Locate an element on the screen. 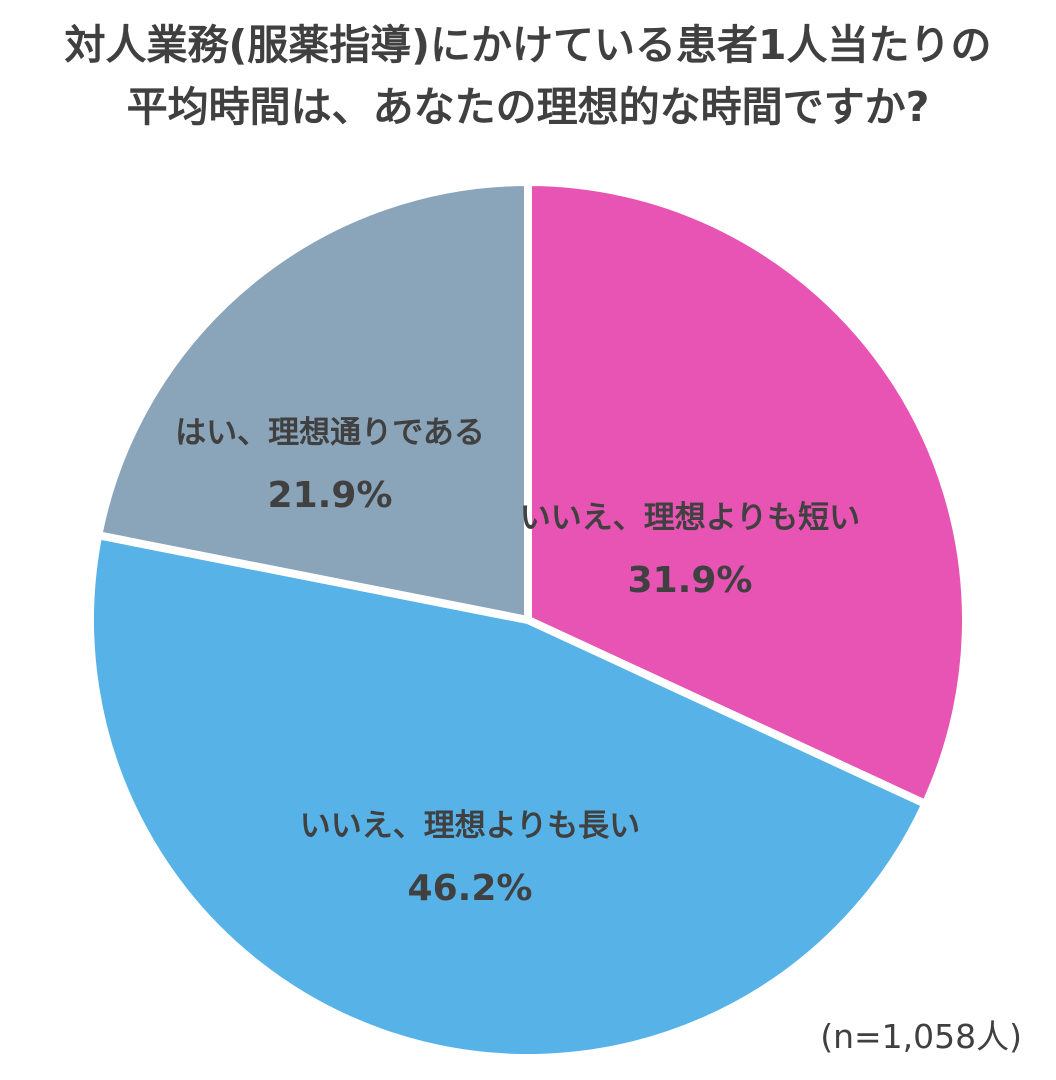  slice-label-2: いいえ、理想よりも長い is located at coordinates (470, 826).